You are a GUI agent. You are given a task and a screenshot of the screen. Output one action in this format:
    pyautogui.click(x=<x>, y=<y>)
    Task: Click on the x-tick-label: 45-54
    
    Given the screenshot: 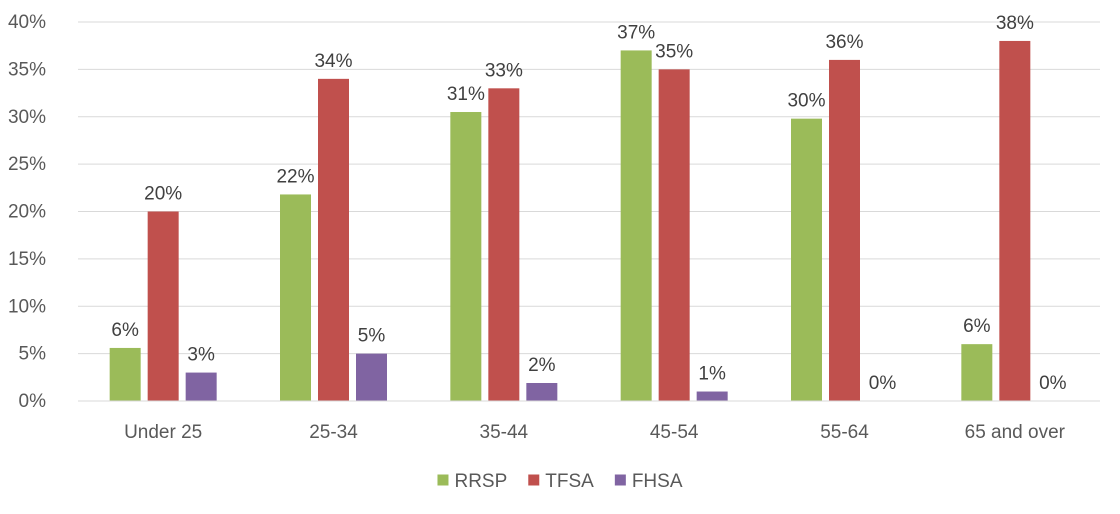 What is the action you would take?
    pyautogui.click(x=674, y=432)
    